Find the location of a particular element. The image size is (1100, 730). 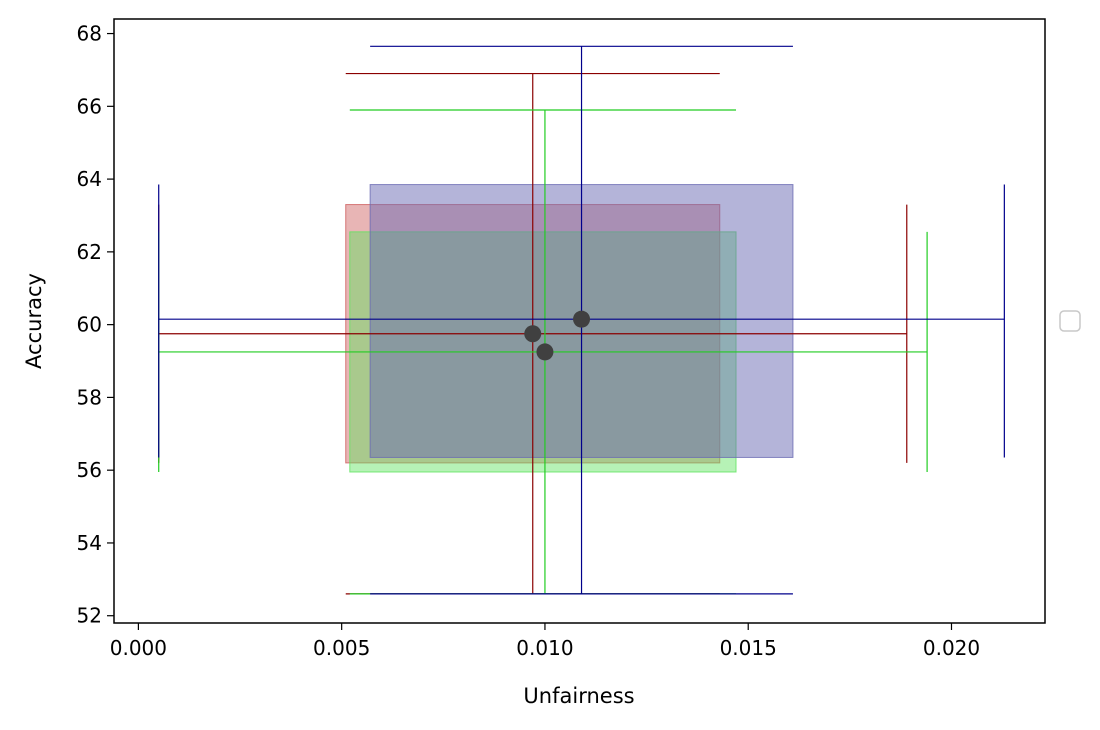

y-tick-label-8: 68 is located at coordinates (89, 34).